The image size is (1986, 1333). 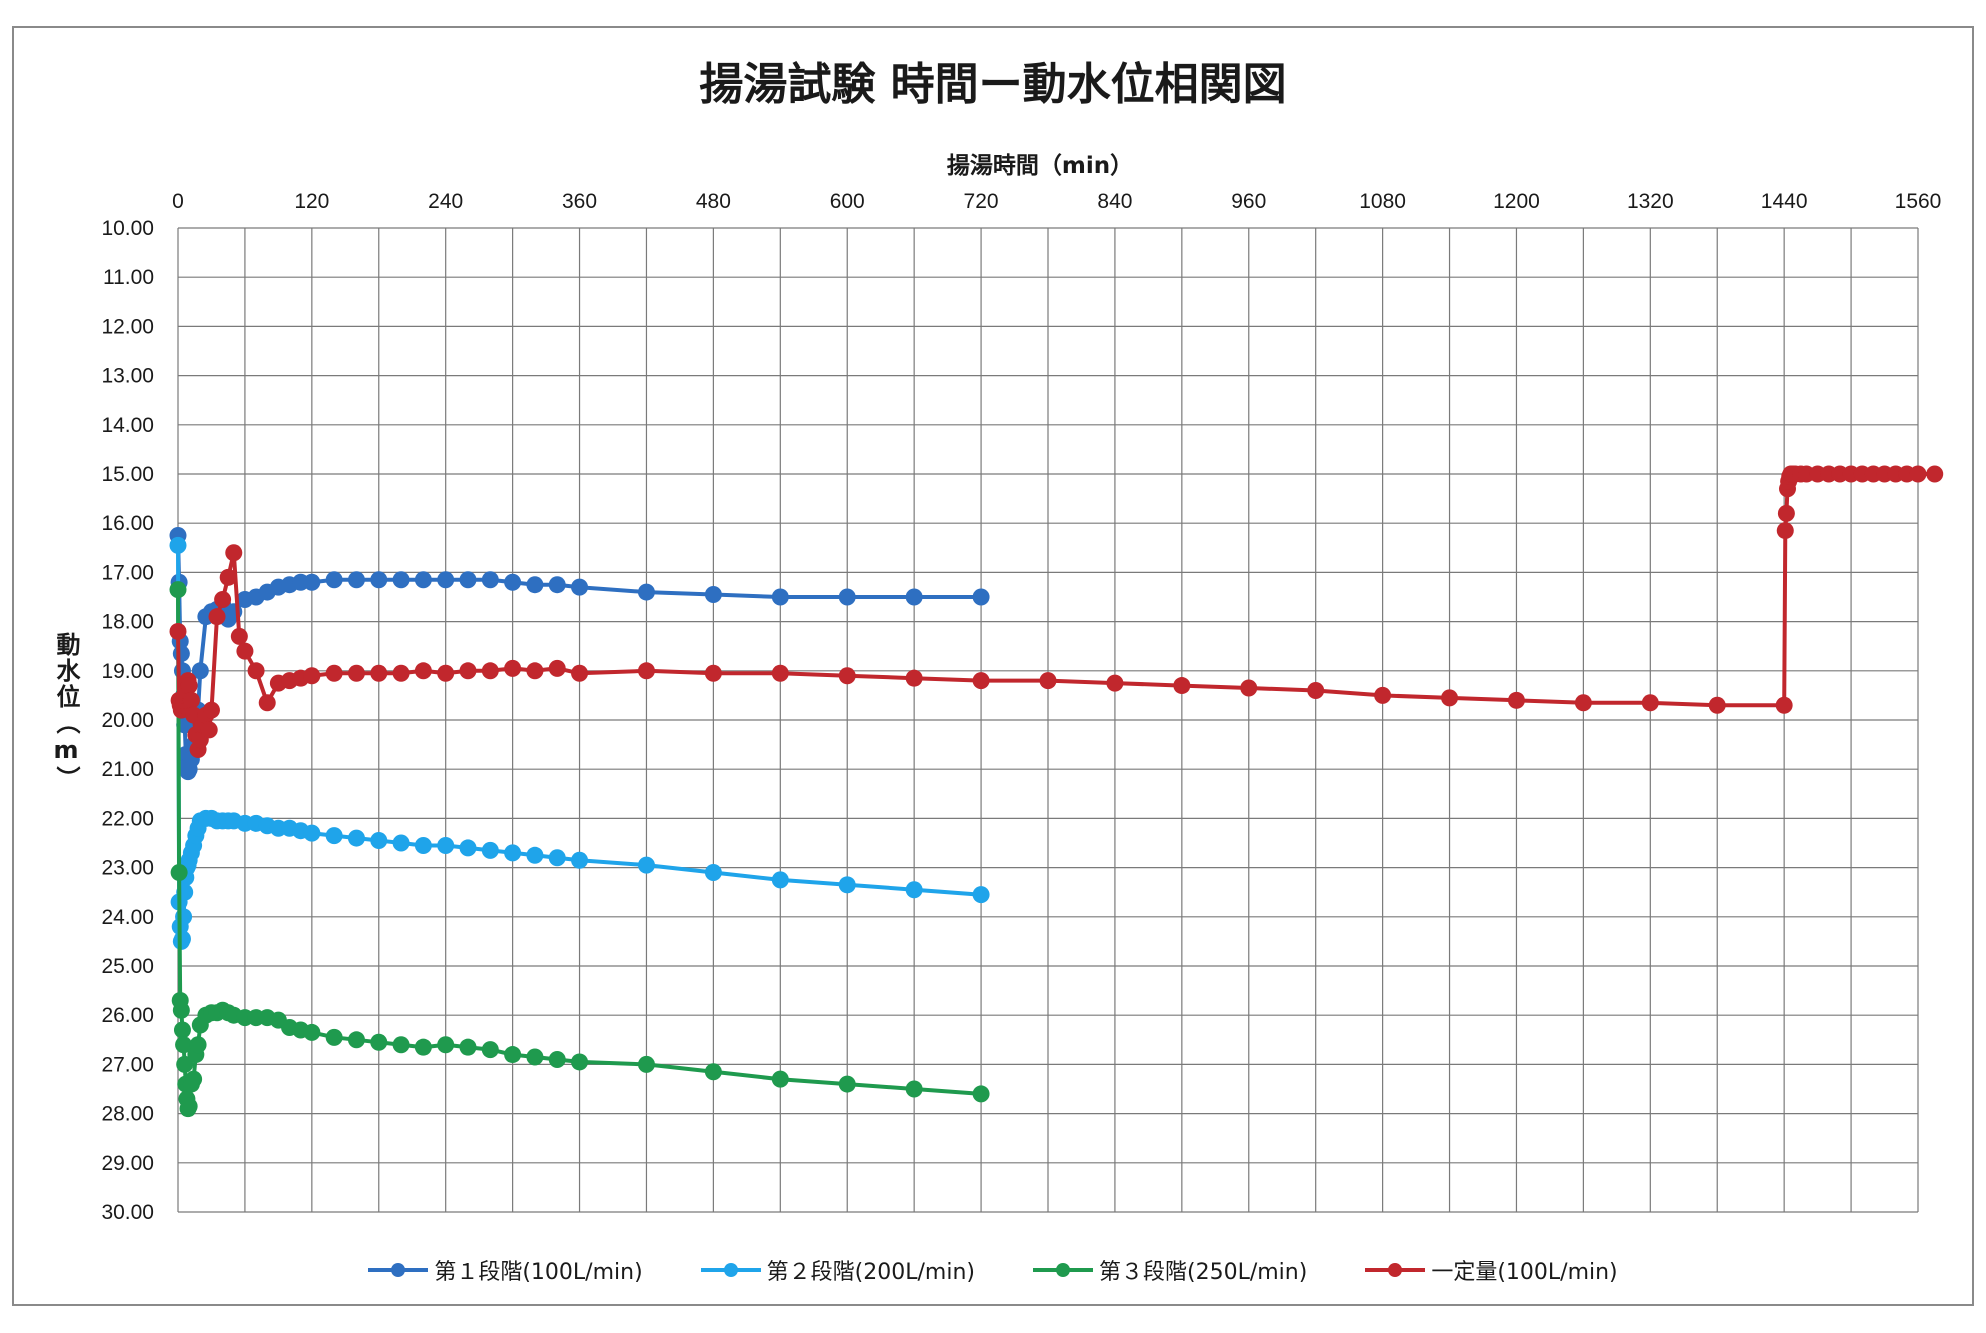 What do you see at coordinates (127, 1163) in the screenshot?
I see `y-tick-label: 29.00` at bounding box center [127, 1163].